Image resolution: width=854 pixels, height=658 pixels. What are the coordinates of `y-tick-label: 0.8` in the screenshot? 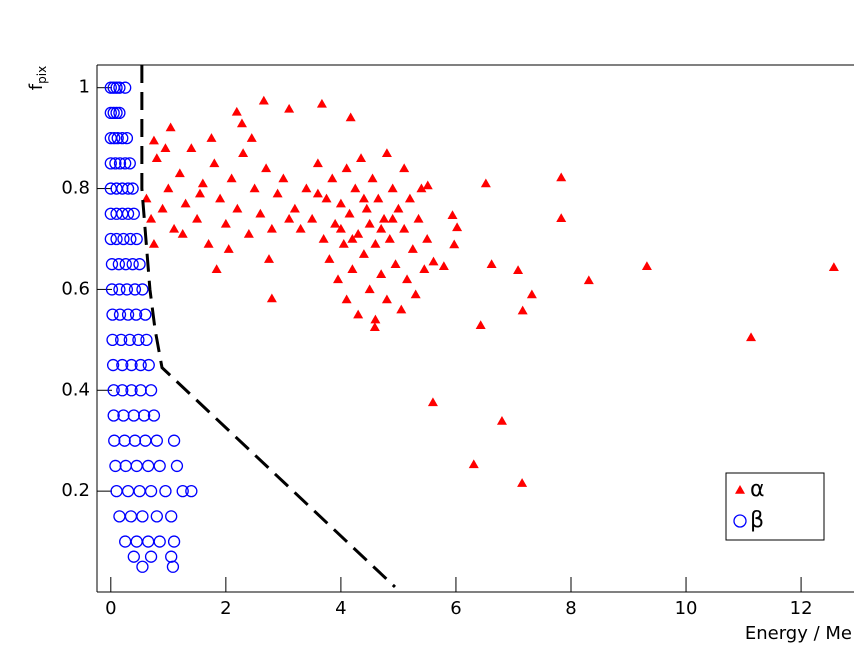 It's located at (75, 188).